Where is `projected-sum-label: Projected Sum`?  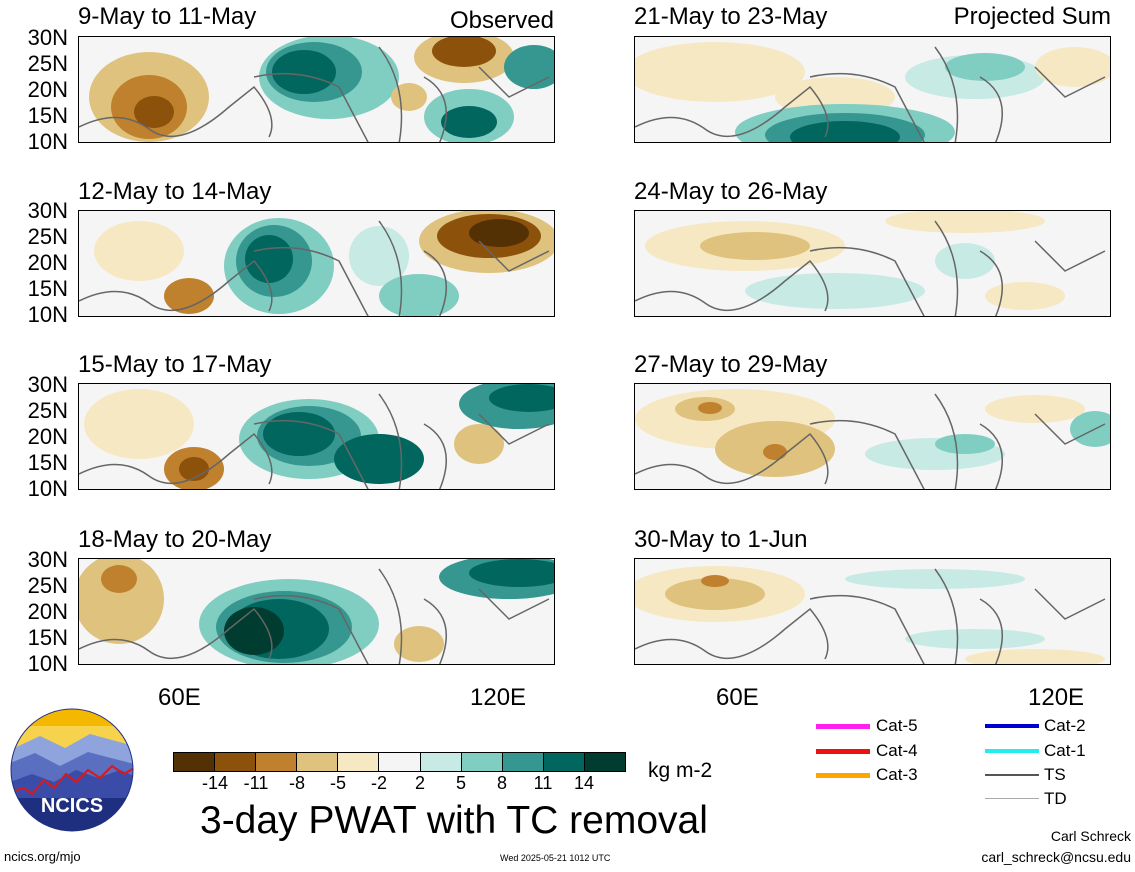 projected-sum-label: Projected Sum is located at coordinates (1032, 16).